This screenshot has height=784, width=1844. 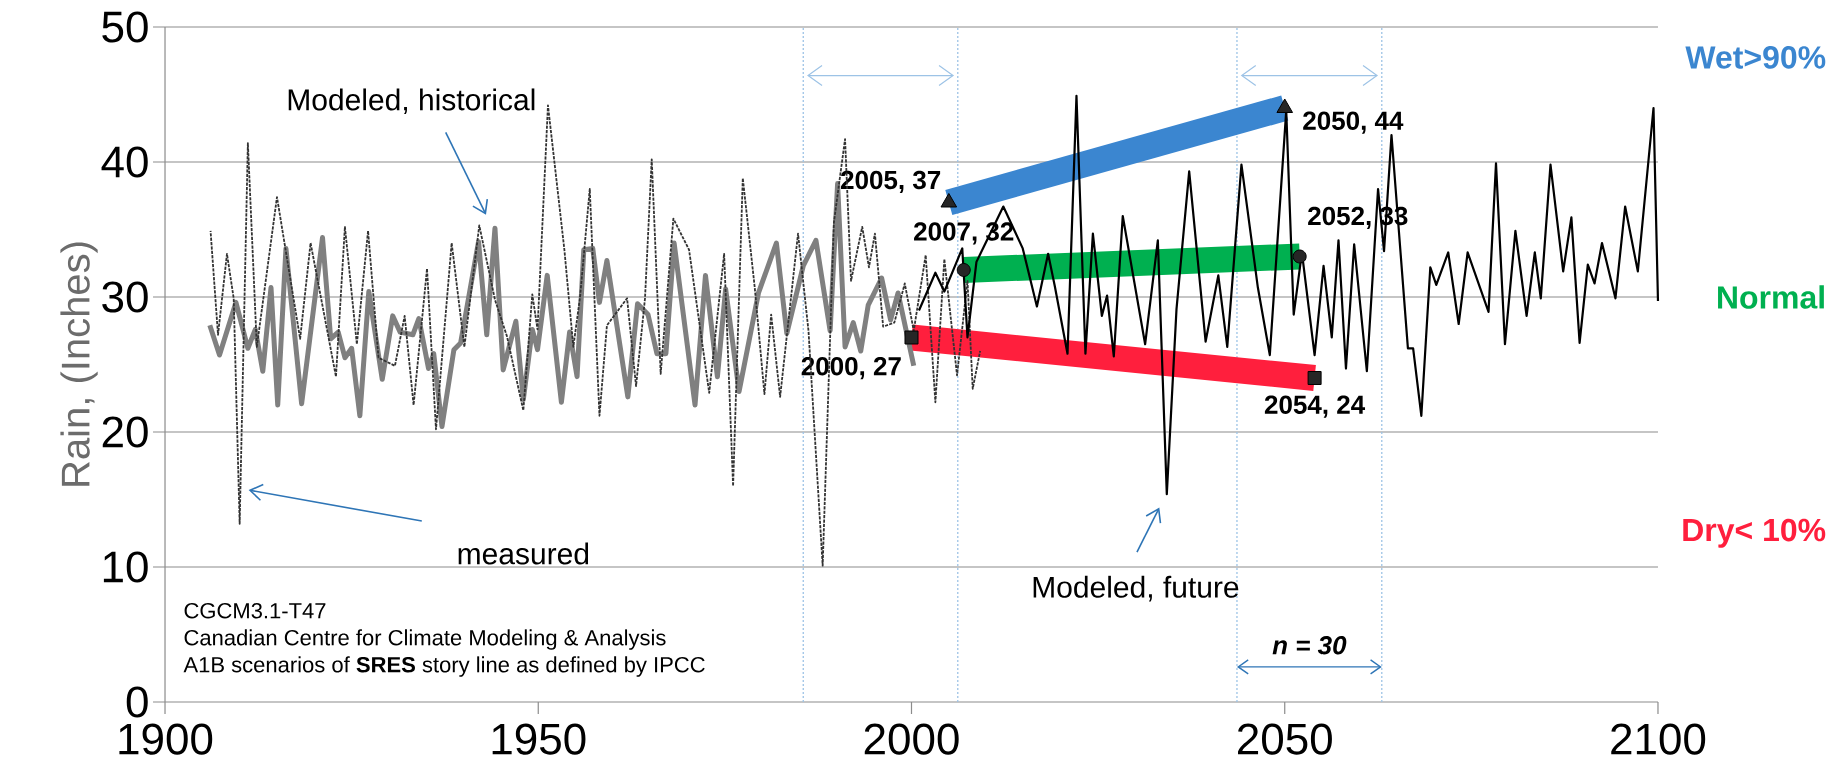 What do you see at coordinates (1755, 57) in the screenshot?
I see `text: Wet>90%` at bounding box center [1755, 57].